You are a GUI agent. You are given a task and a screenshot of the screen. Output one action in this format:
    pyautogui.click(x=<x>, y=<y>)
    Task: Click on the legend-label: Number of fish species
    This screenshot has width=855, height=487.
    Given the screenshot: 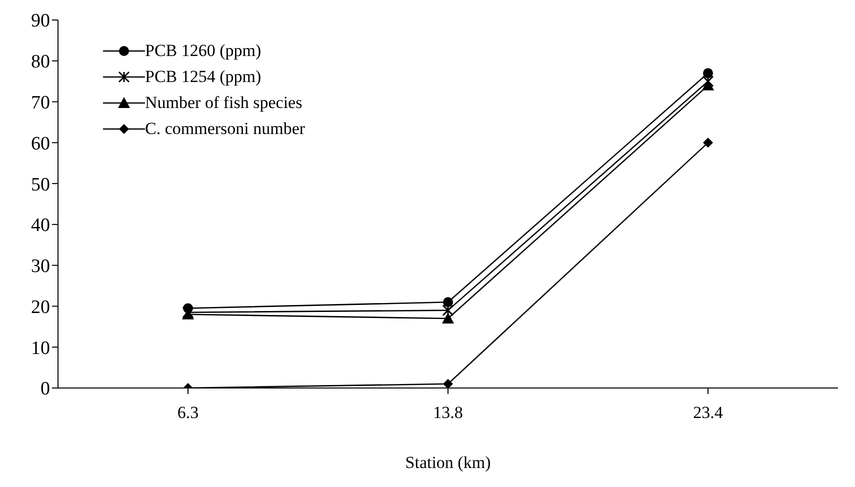 What is the action you would take?
    pyautogui.click(x=223, y=103)
    